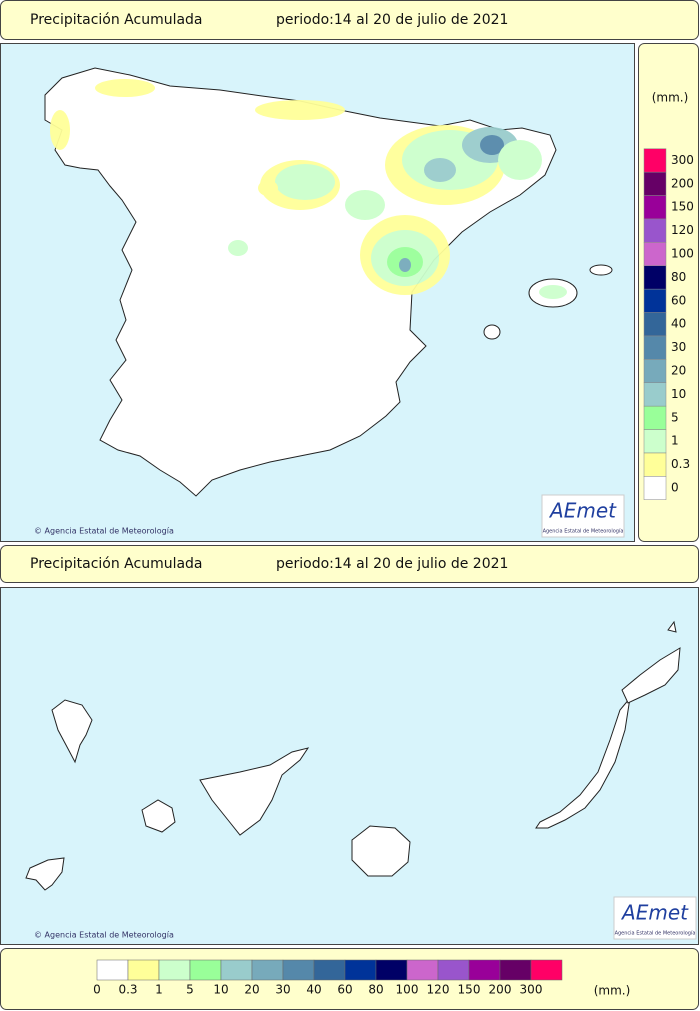 Image resolution: width=700 pixels, height=1011 pixels. Describe the element at coordinates (668, 324) in the screenshot. I see `side-legend-items: 0 0.3 1 5 10 20 30 40 60 80 100 120 150 200 300` at that location.